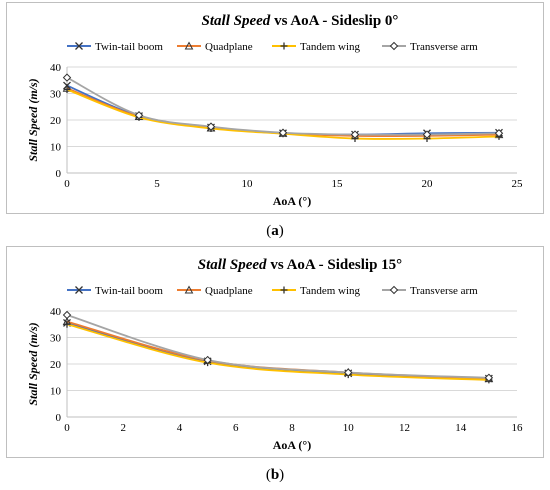  What do you see at coordinates (334, 21) in the screenshot?
I see `chart-title-rest: vs AoA - Sideslip 0°` at bounding box center [334, 21].